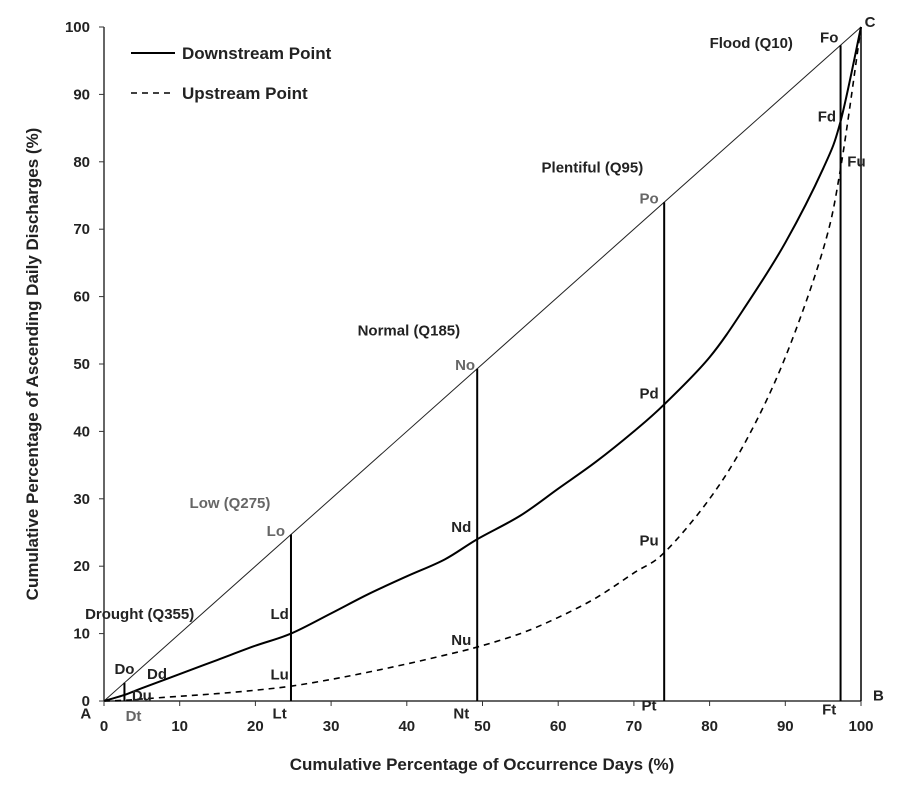  Describe the element at coordinates (558, 726) in the screenshot. I see `x-tick-label: 60` at that location.